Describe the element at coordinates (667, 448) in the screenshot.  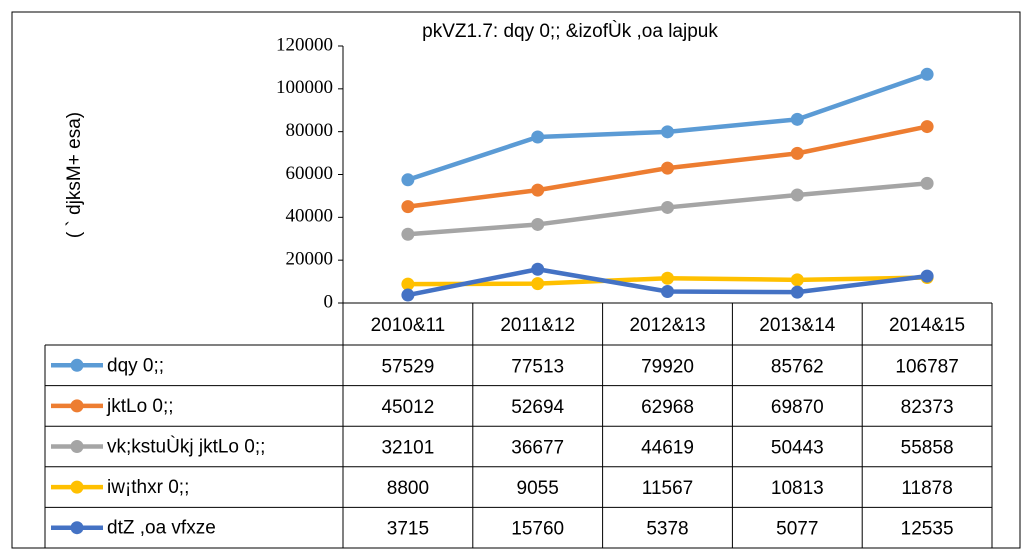
I see `table-value: 44619` at that location.